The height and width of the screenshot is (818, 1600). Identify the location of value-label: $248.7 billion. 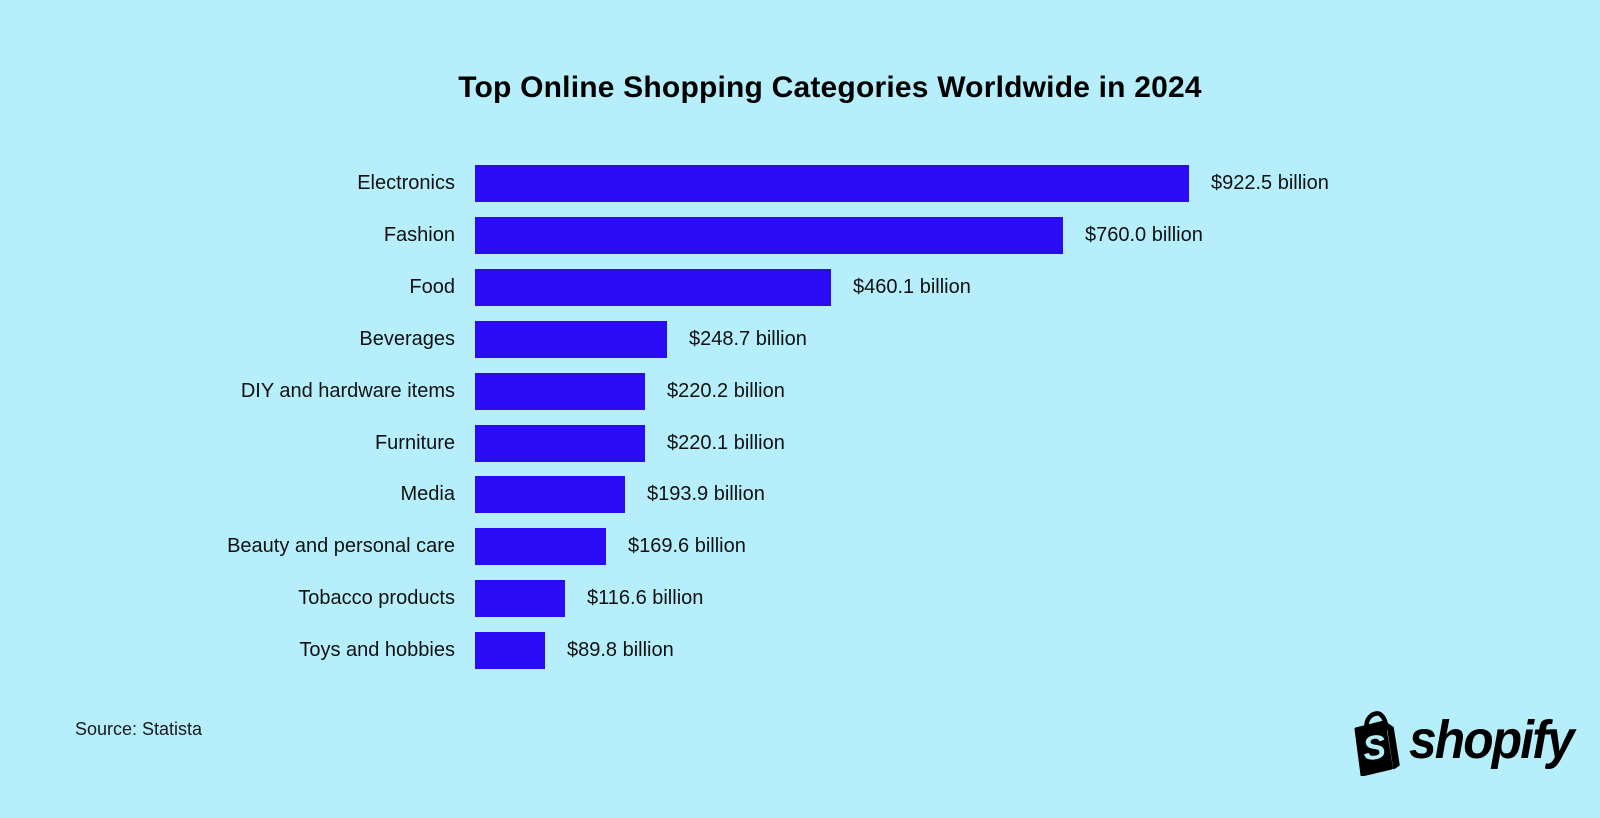
(748, 339).